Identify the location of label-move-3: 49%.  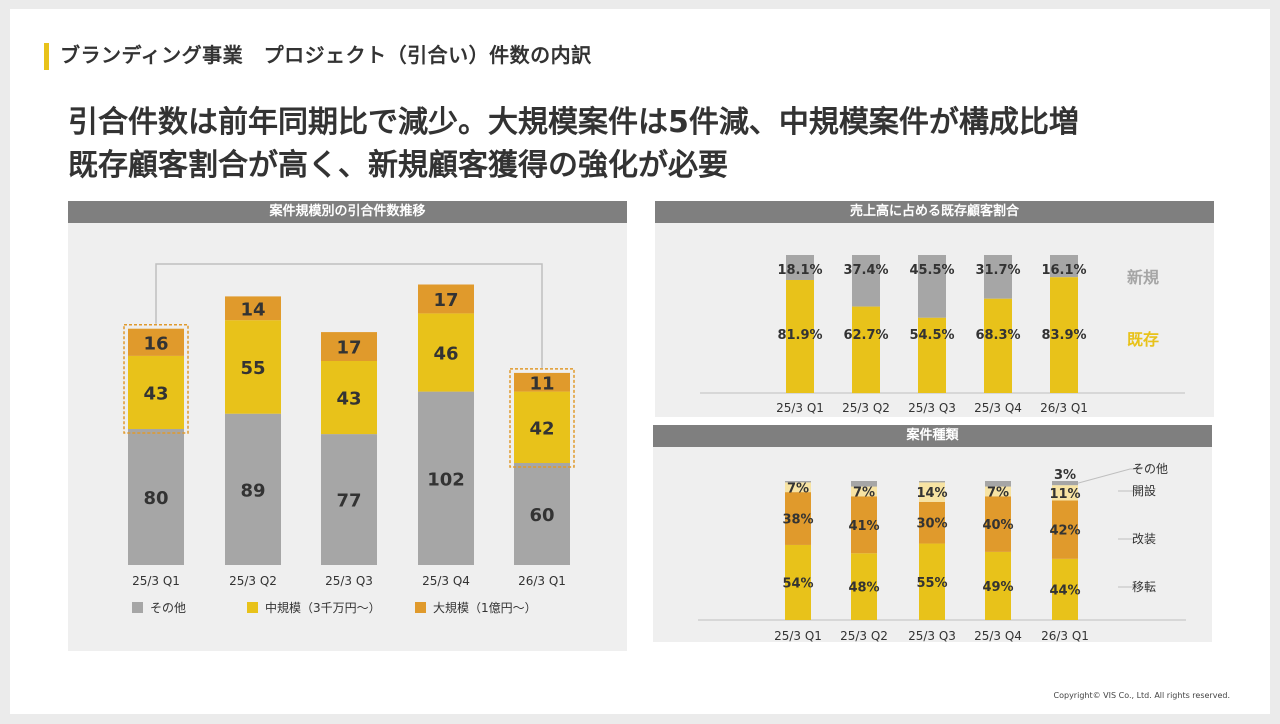
(997, 587).